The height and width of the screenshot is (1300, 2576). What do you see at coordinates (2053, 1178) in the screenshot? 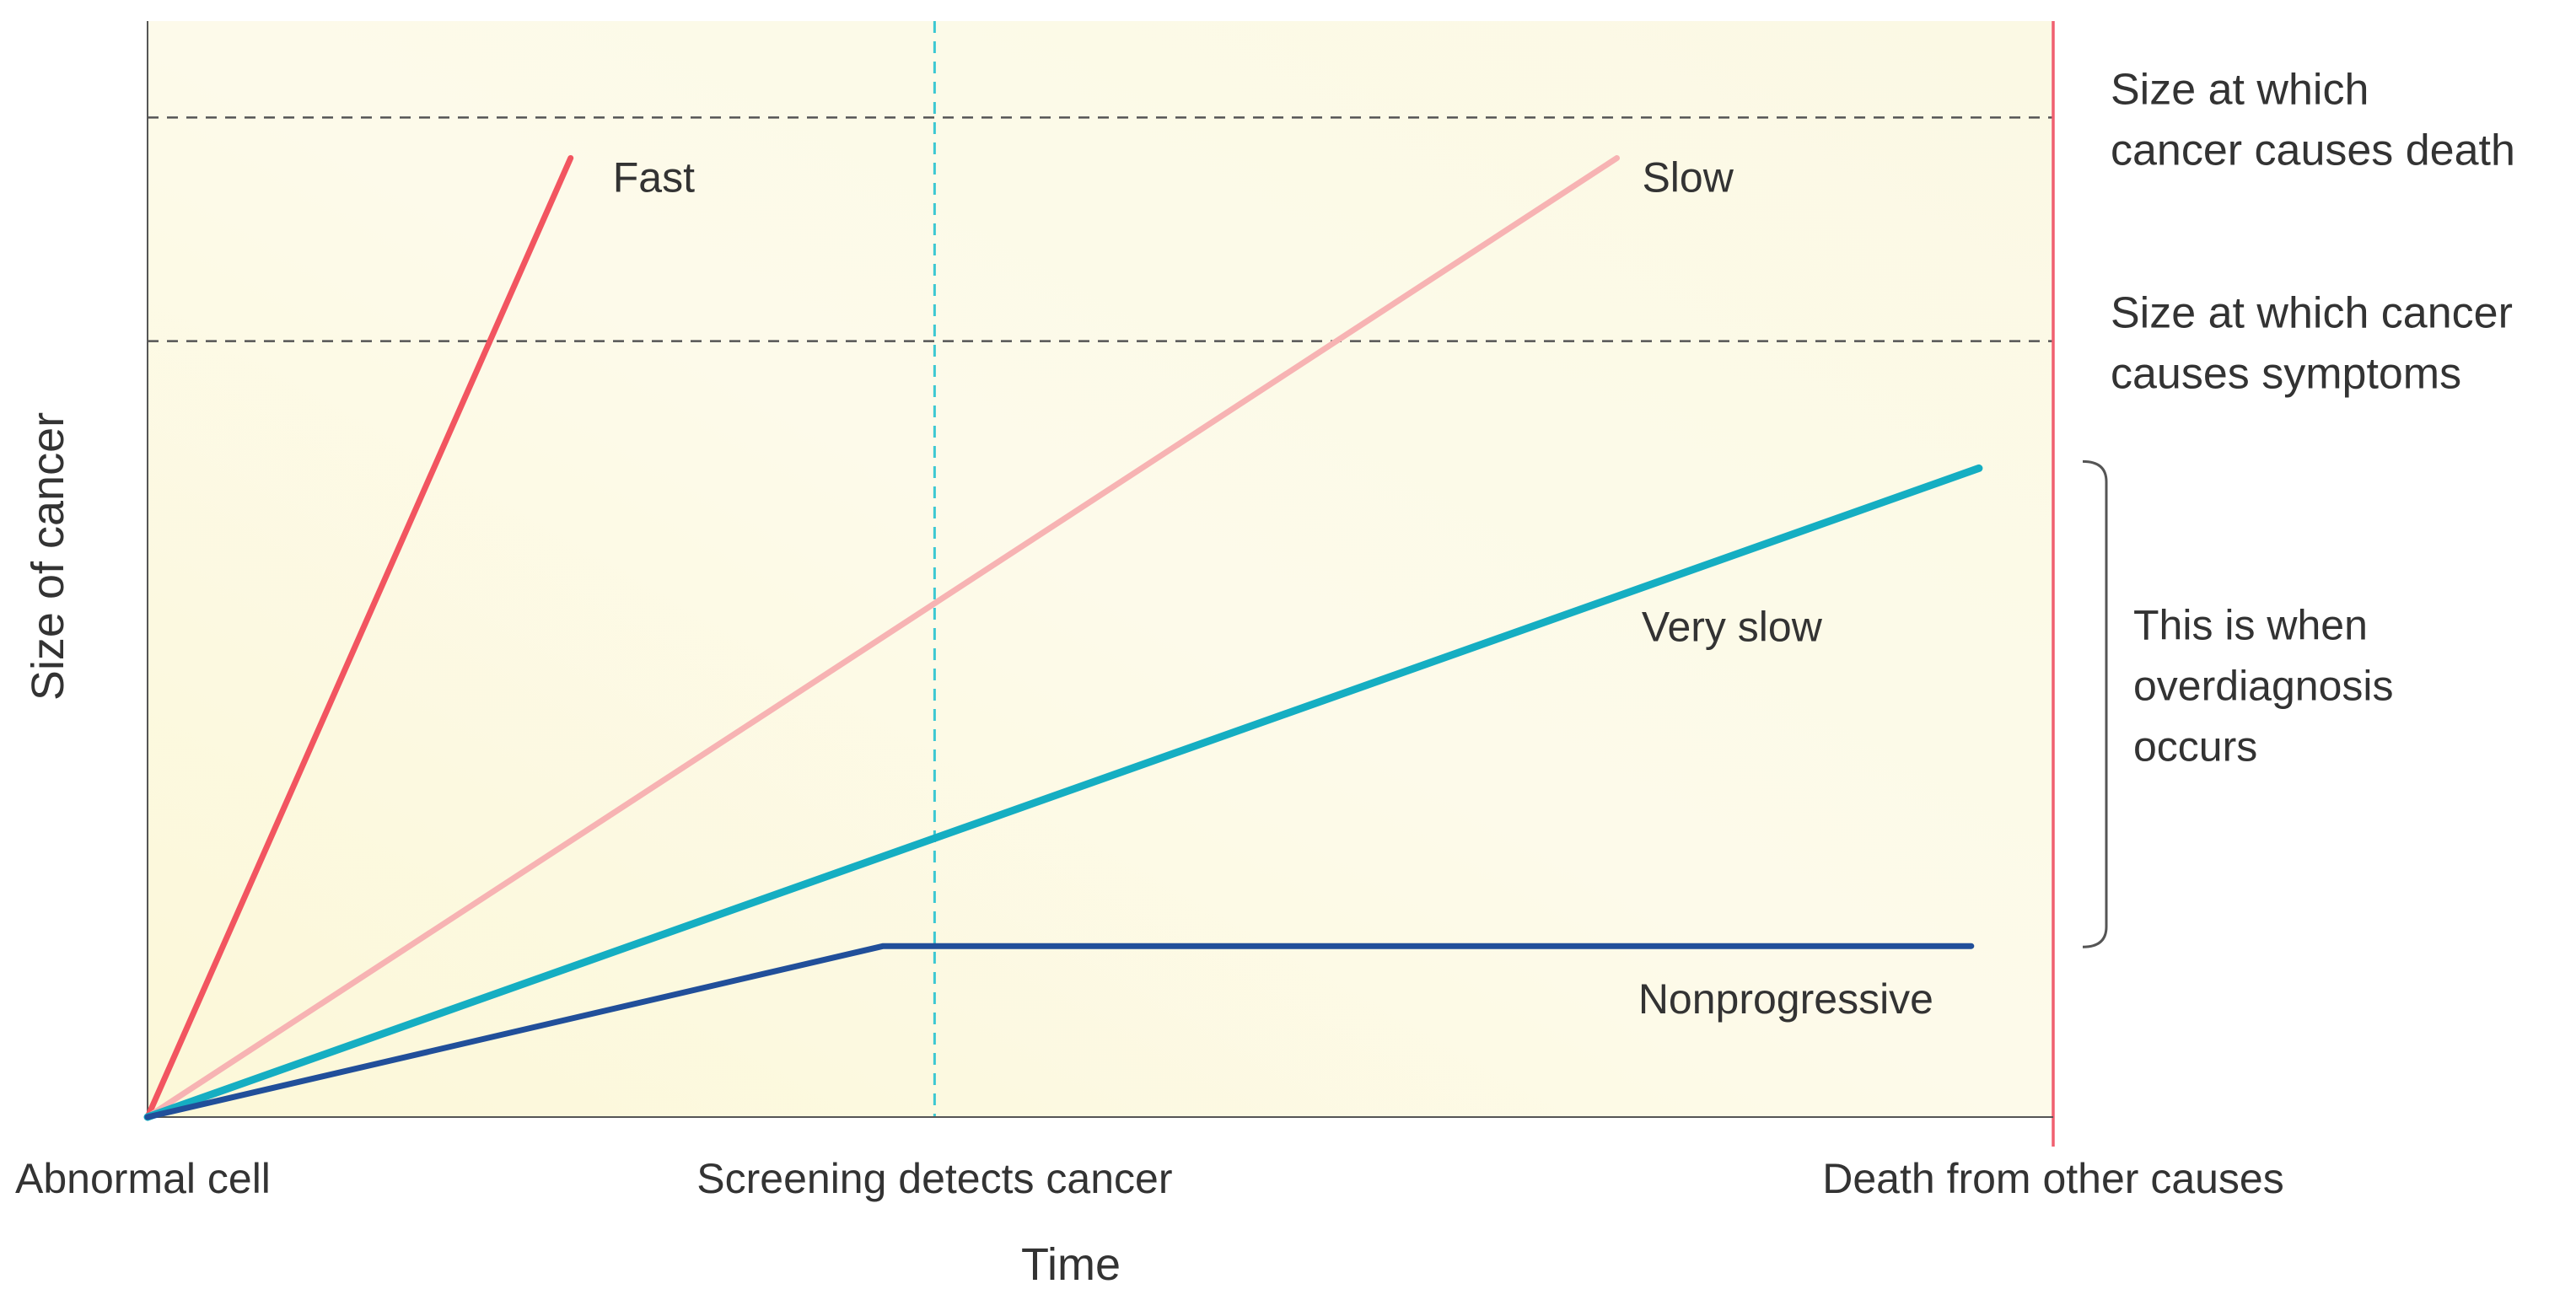
I see `x-marker-label-death-from-other-causes: Death from other causes` at bounding box center [2053, 1178].